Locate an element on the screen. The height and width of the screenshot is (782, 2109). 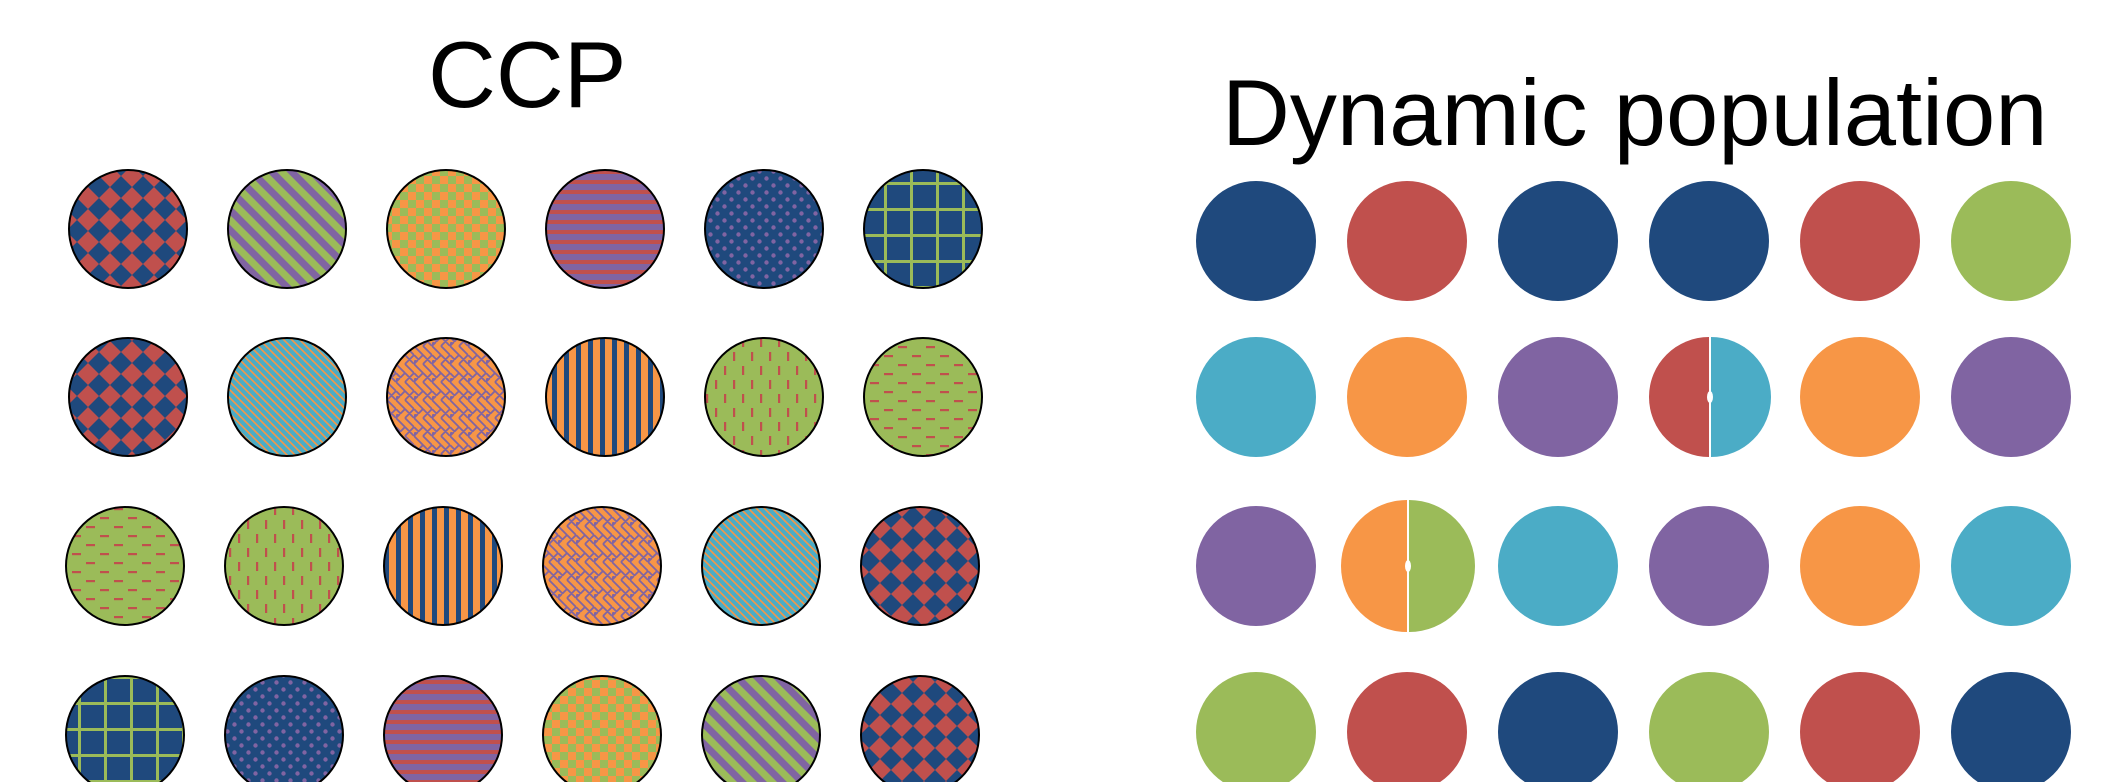
population-split-circle-red-cyan is located at coordinates (1710, 397).